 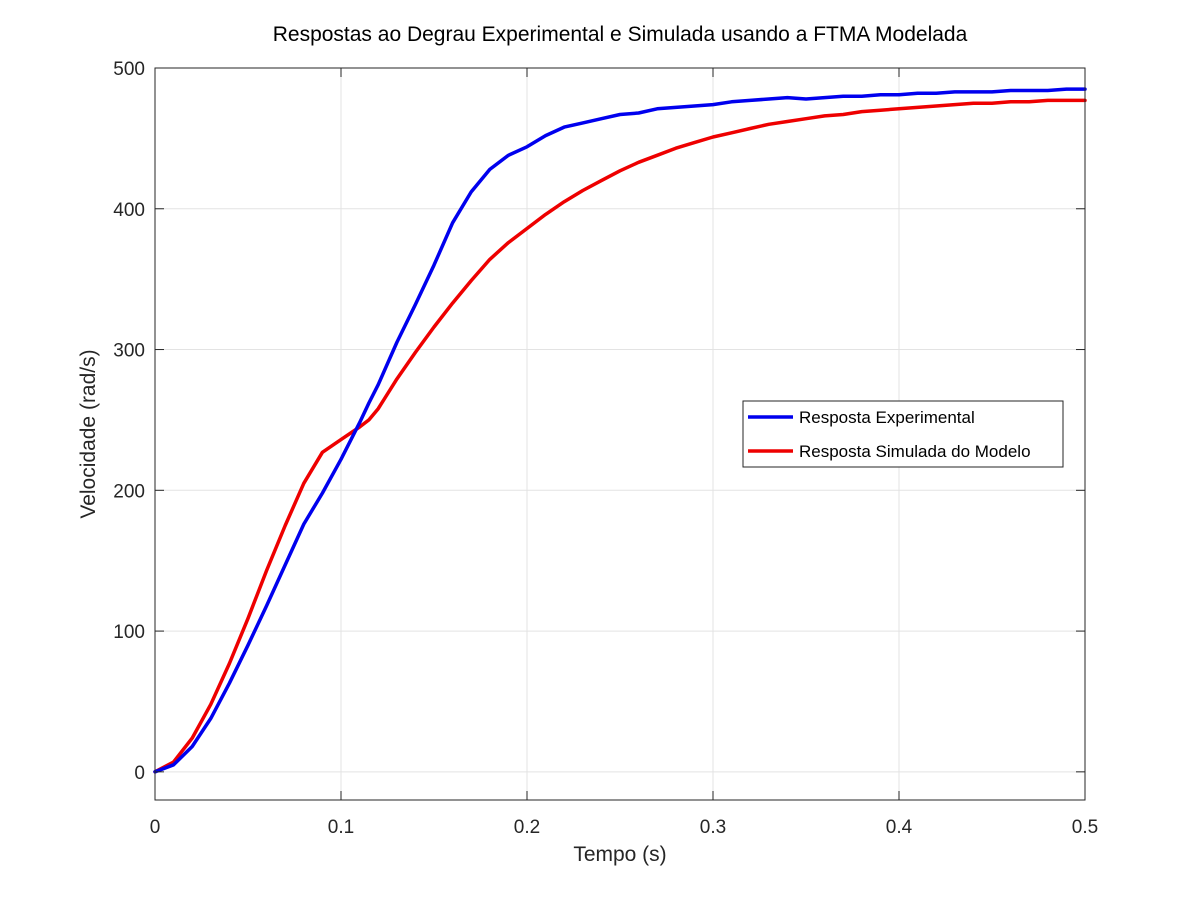 I want to click on legend-box, so click(x=903, y=434).